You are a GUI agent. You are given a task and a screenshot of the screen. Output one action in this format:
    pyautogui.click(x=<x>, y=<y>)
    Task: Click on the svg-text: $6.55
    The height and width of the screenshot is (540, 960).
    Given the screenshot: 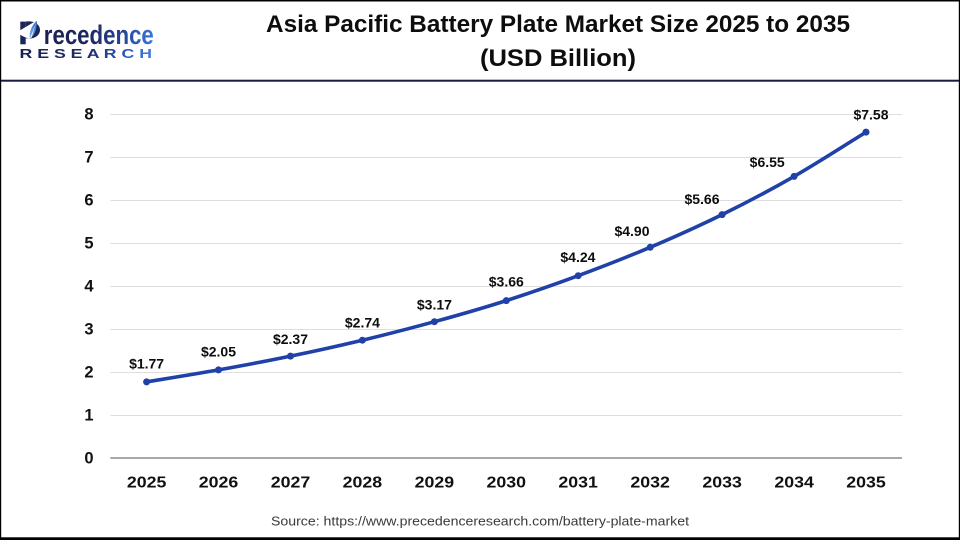 What is the action you would take?
    pyautogui.click(x=767, y=162)
    